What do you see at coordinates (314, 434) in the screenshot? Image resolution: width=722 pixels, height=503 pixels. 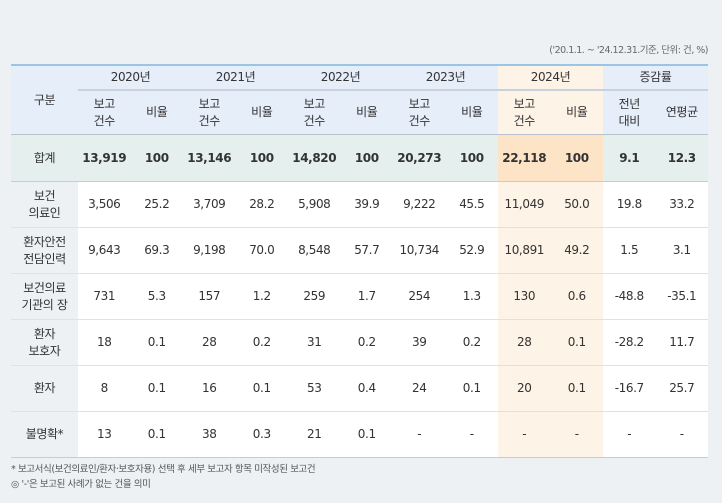 I see `table-cell: 21` at bounding box center [314, 434].